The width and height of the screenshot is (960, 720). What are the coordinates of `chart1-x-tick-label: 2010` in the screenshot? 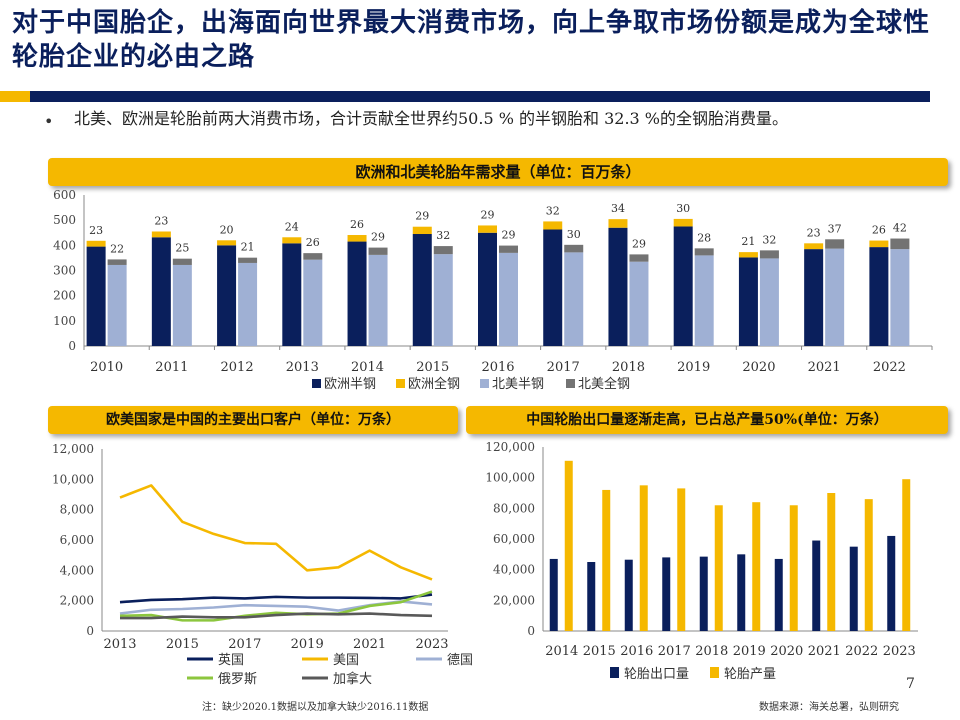 It's located at (106, 367).